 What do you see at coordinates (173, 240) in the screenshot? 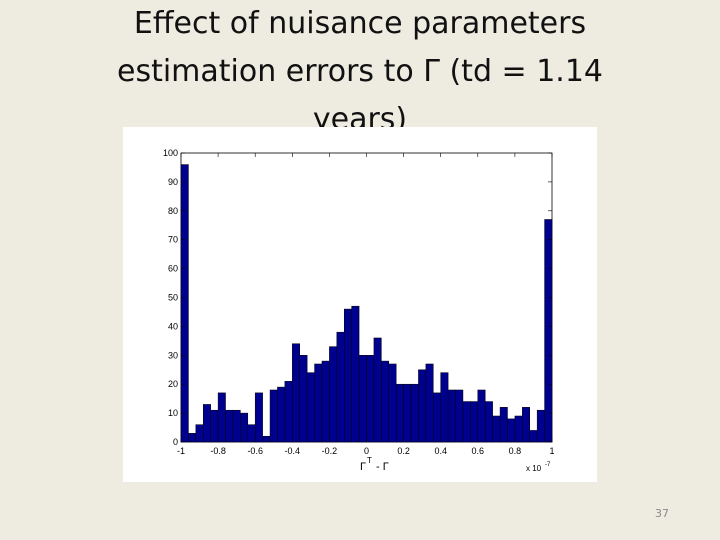
I see `y-tick-label: 70` at bounding box center [173, 240].